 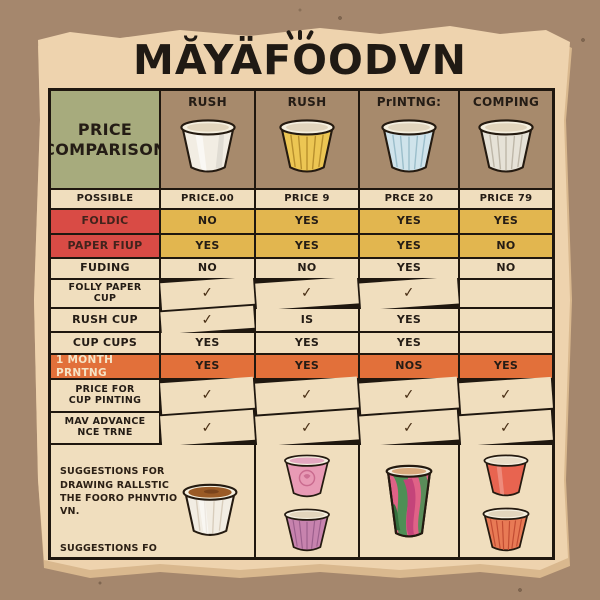 What do you see at coordinates (105, 293) in the screenshot?
I see `row-label: FOLLY PAPER CUP` at bounding box center [105, 293].